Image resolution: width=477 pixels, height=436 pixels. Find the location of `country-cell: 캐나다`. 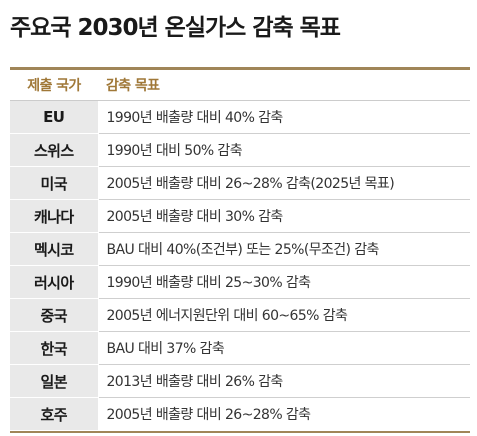

country-cell: 캐나다 is located at coordinates (54, 216).